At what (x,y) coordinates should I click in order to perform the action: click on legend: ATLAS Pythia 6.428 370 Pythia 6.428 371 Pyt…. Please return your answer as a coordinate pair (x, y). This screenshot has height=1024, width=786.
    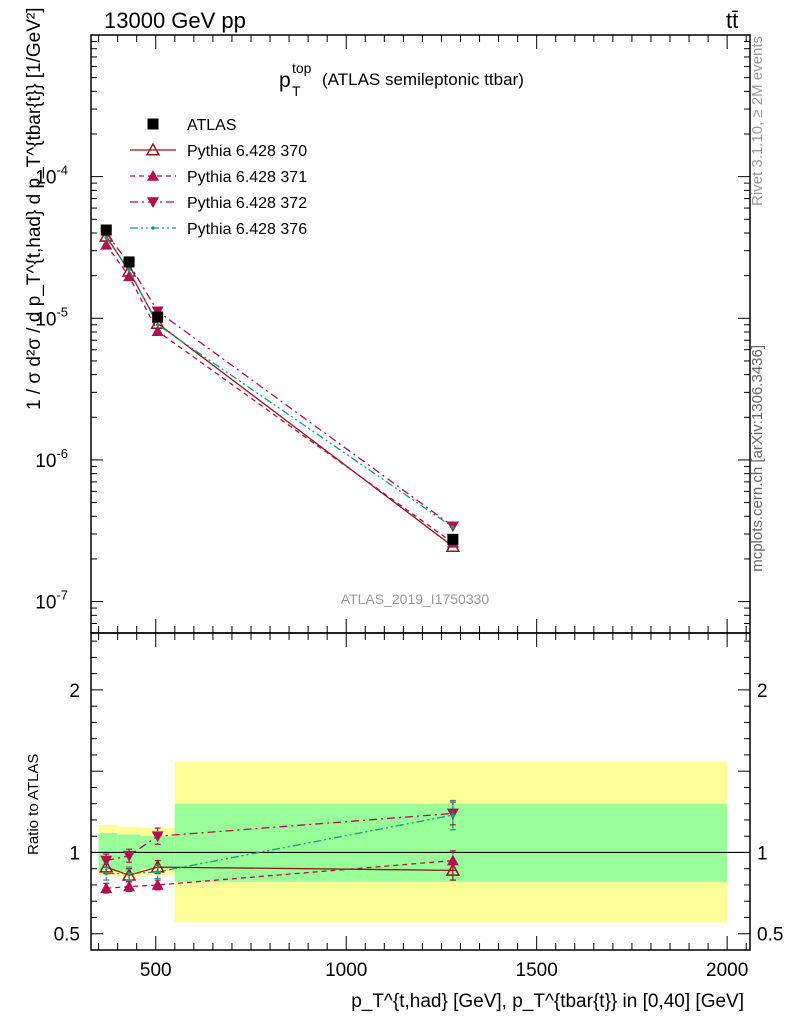
    Looking at the image, I should click on (218, 177).